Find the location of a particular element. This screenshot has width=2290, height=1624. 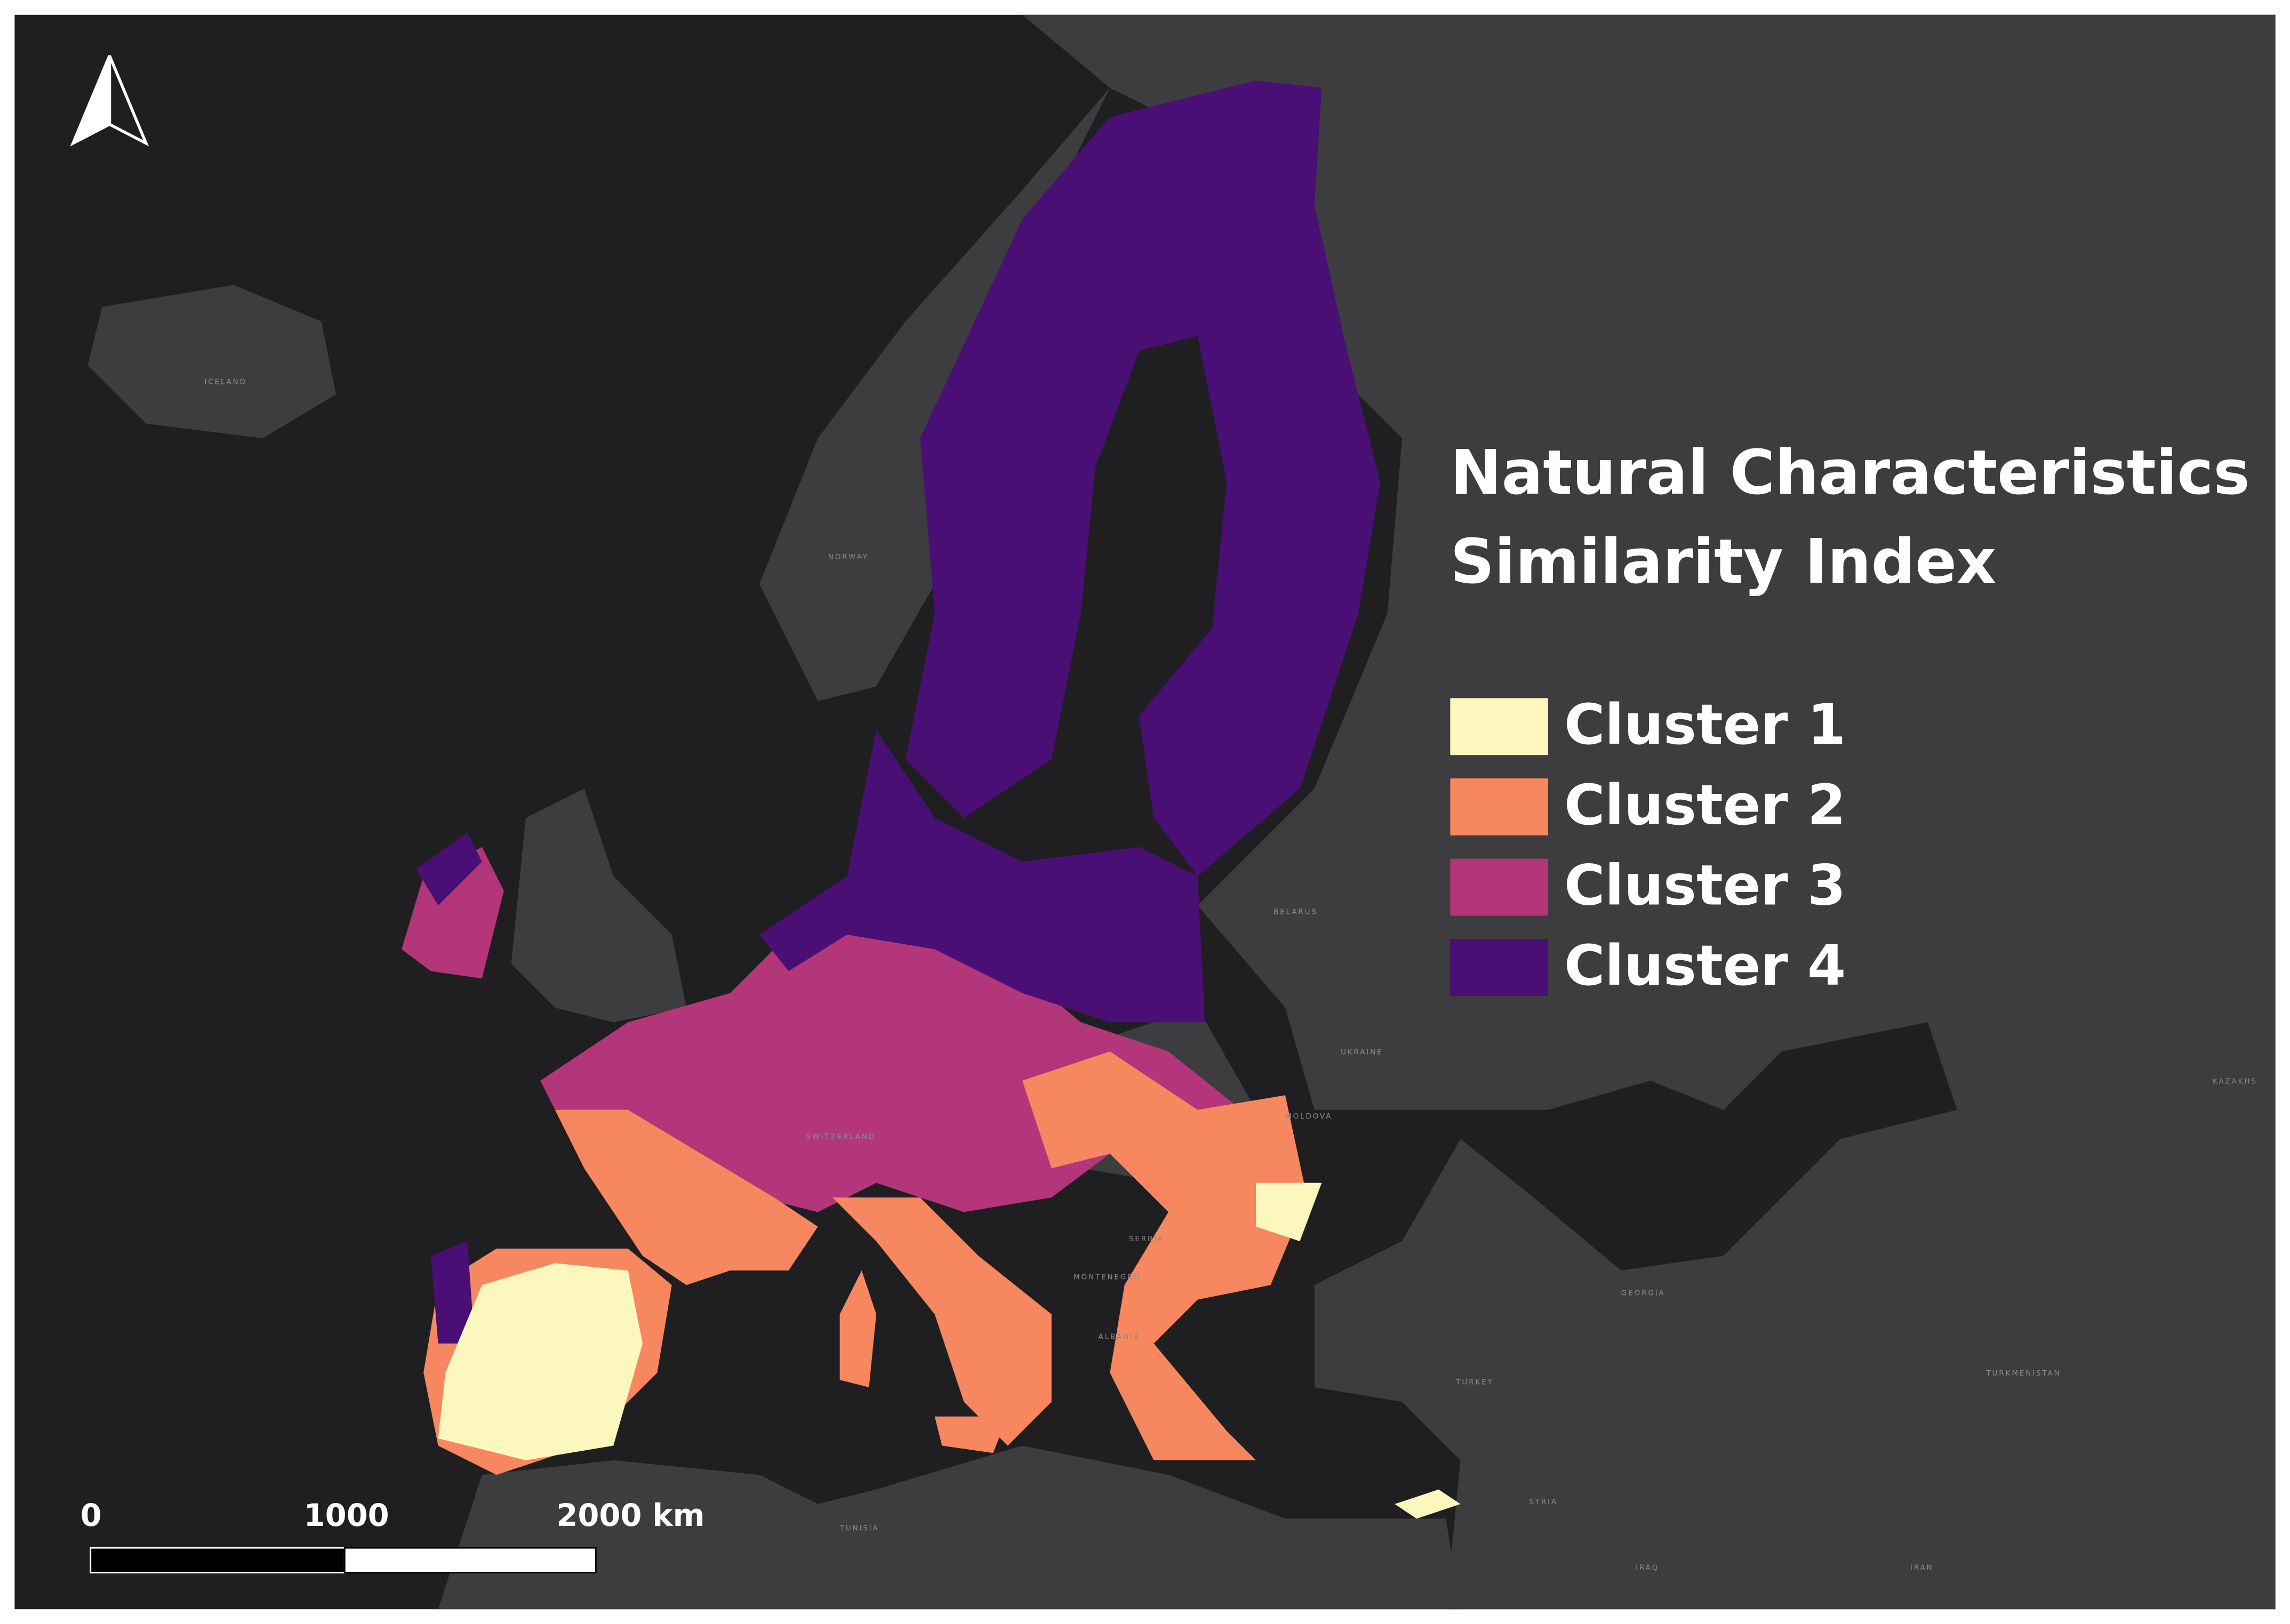

scale-label: 1000 is located at coordinates (346, 1516).